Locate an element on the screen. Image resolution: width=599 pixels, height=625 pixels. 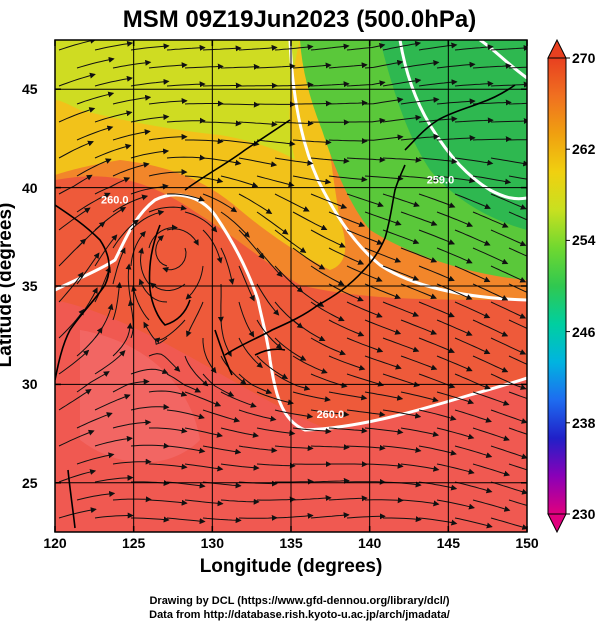
contour-260-west is located at coordinates (163, 277).